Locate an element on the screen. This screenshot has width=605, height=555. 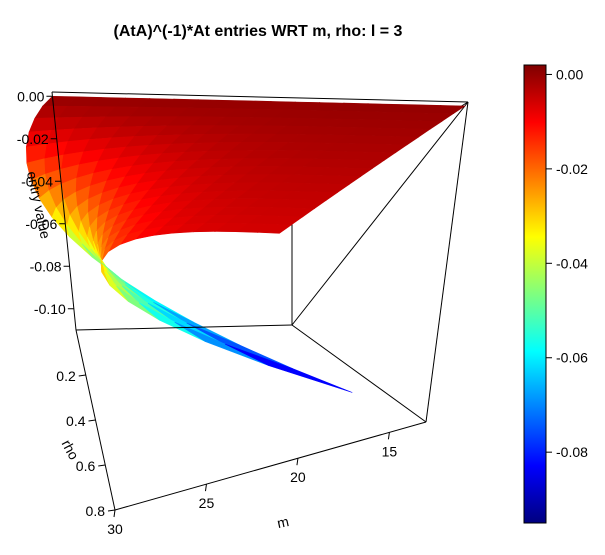
chart-title: (AtA)^(-1)*At entries WRT m, rho: l = 3 is located at coordinates (258, 31).